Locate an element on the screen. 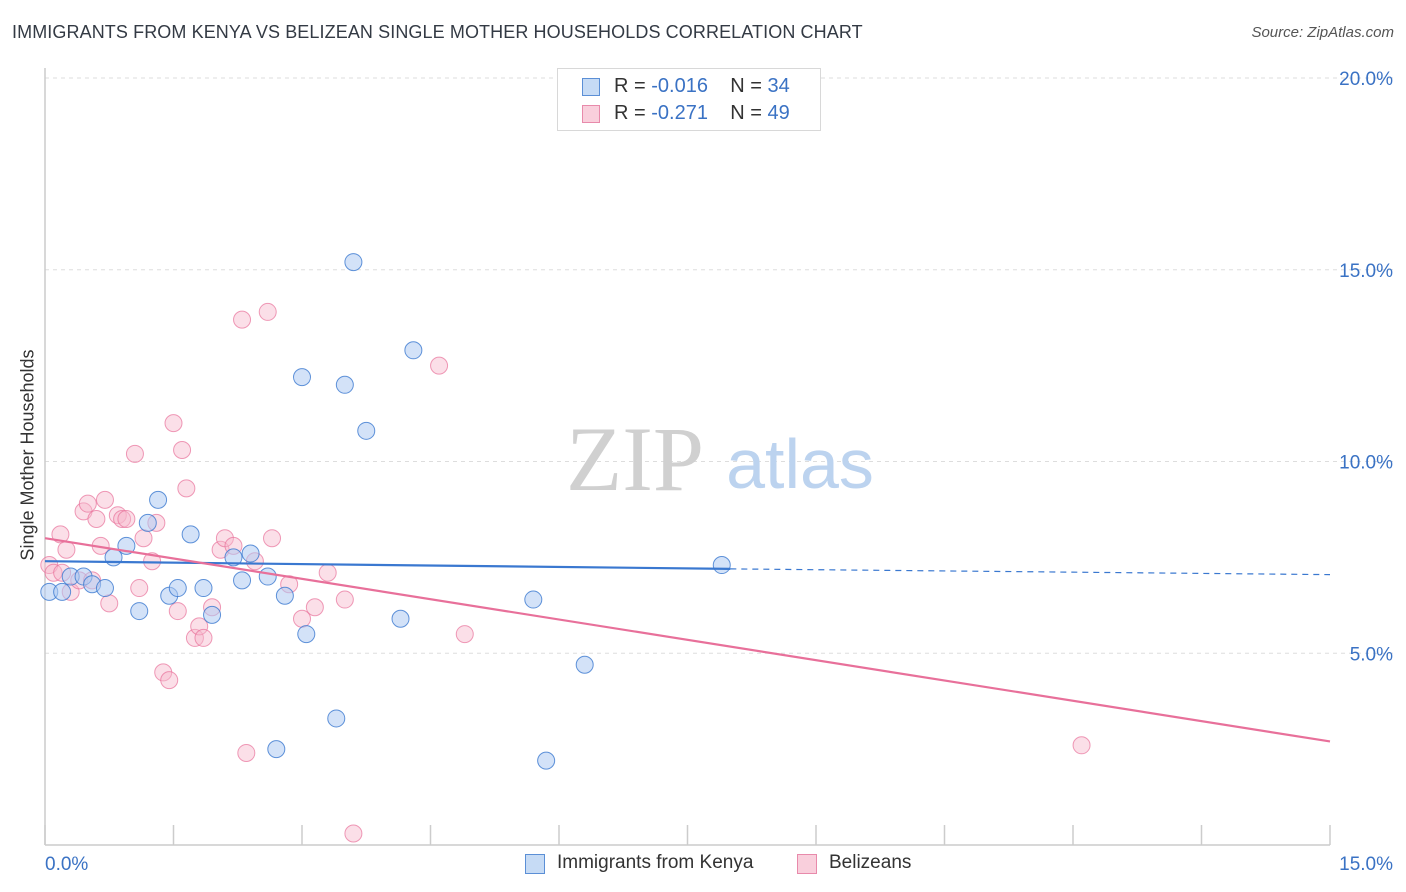 The width and height of the screenshot is (1406, 892). legend-r-value: -0.016 is located at coordinates (679, 86).